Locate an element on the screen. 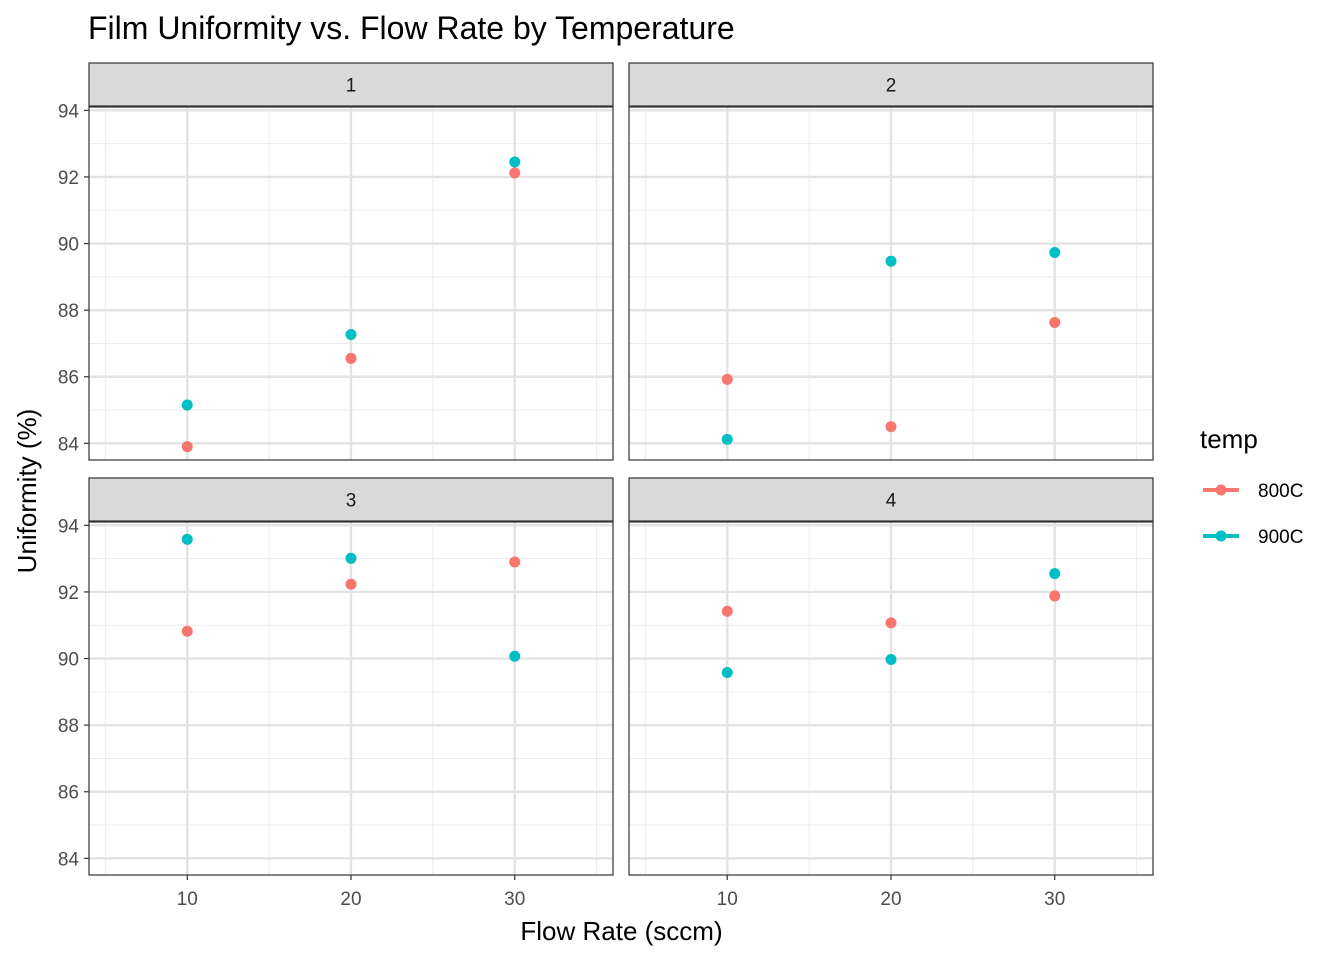 The height and width of the screenshot is (960, 1344). y-axis-title: Uniformity (%) is located at coordinates (27, 491).